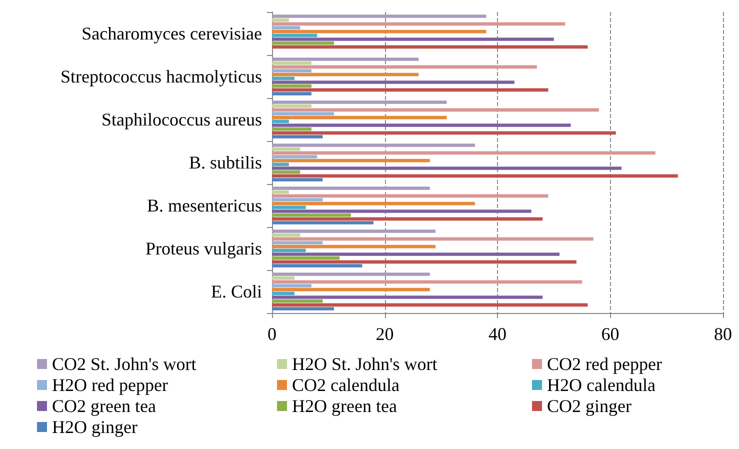  Describe the element at coordinates (610, 334) in the screenshot. I see `x-tick-label: 60` at that location.